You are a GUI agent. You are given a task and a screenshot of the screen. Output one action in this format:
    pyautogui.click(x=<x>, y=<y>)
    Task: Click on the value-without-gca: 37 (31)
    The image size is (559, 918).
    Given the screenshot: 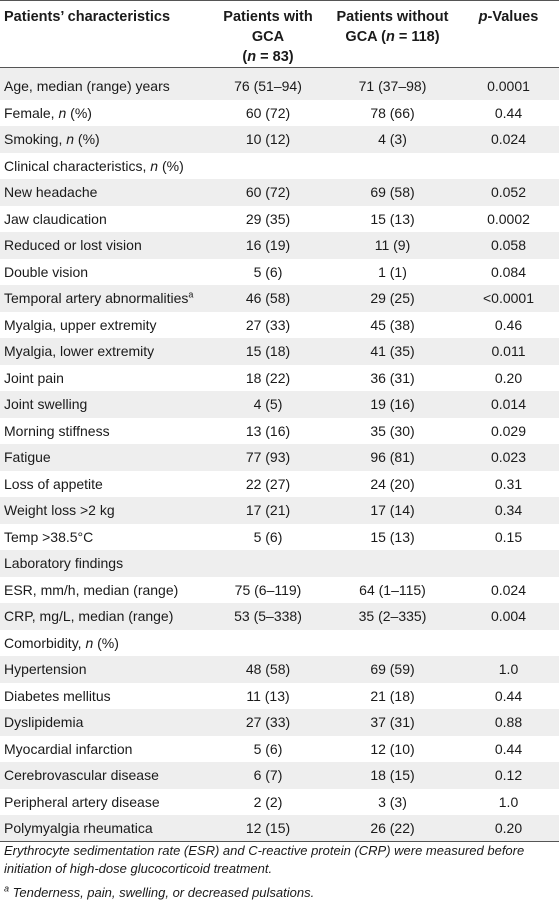 What is the action you would take?
    pyautogui.click(x=392, y=722)
    